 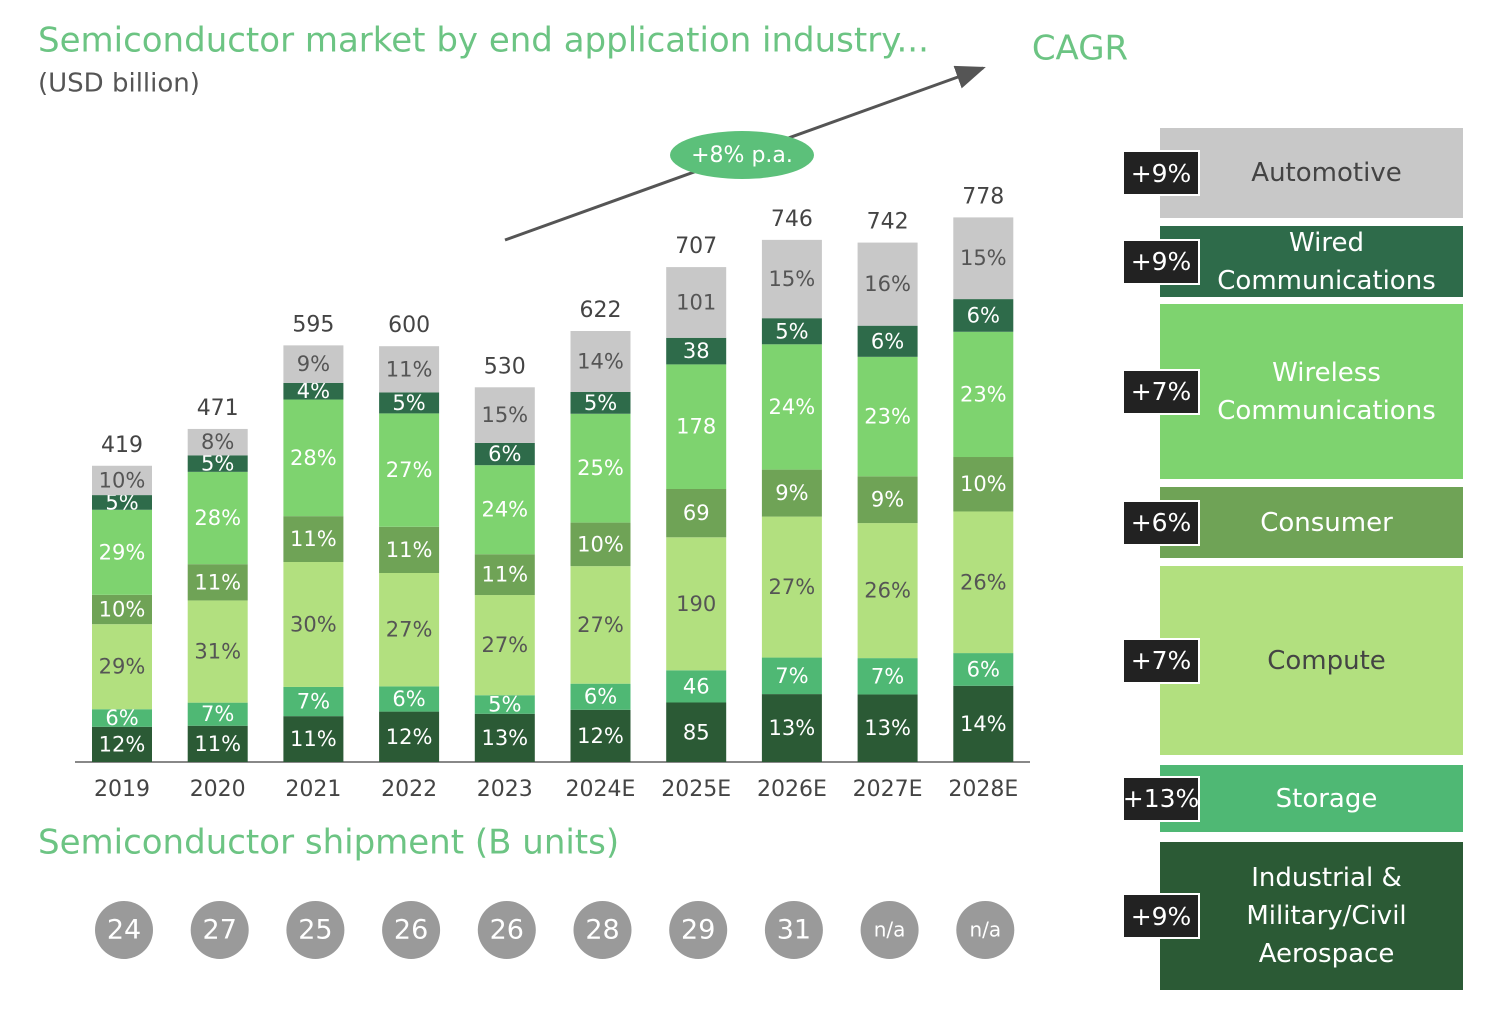 I want to click on data-label: 16%, so click(x=887, y=284).